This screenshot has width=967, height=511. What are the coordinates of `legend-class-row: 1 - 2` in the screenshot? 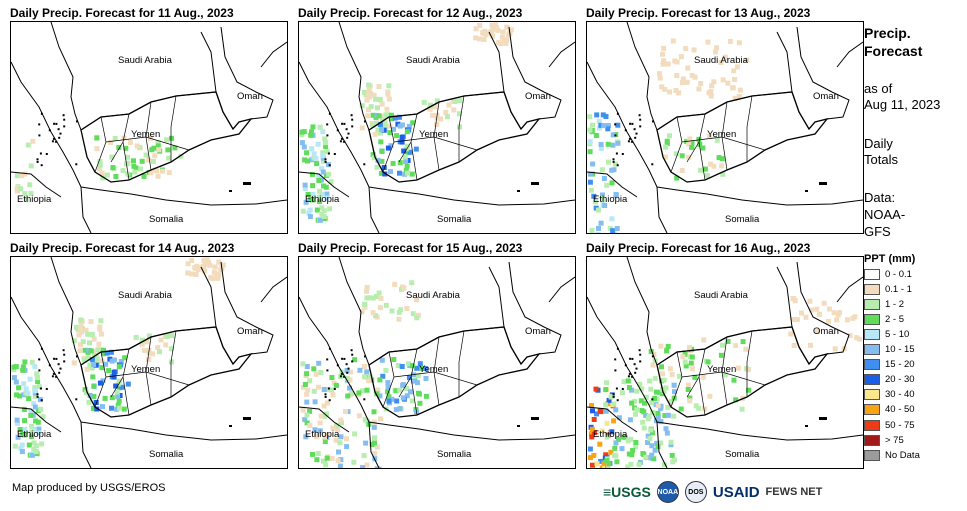 It's located at (884, 304).